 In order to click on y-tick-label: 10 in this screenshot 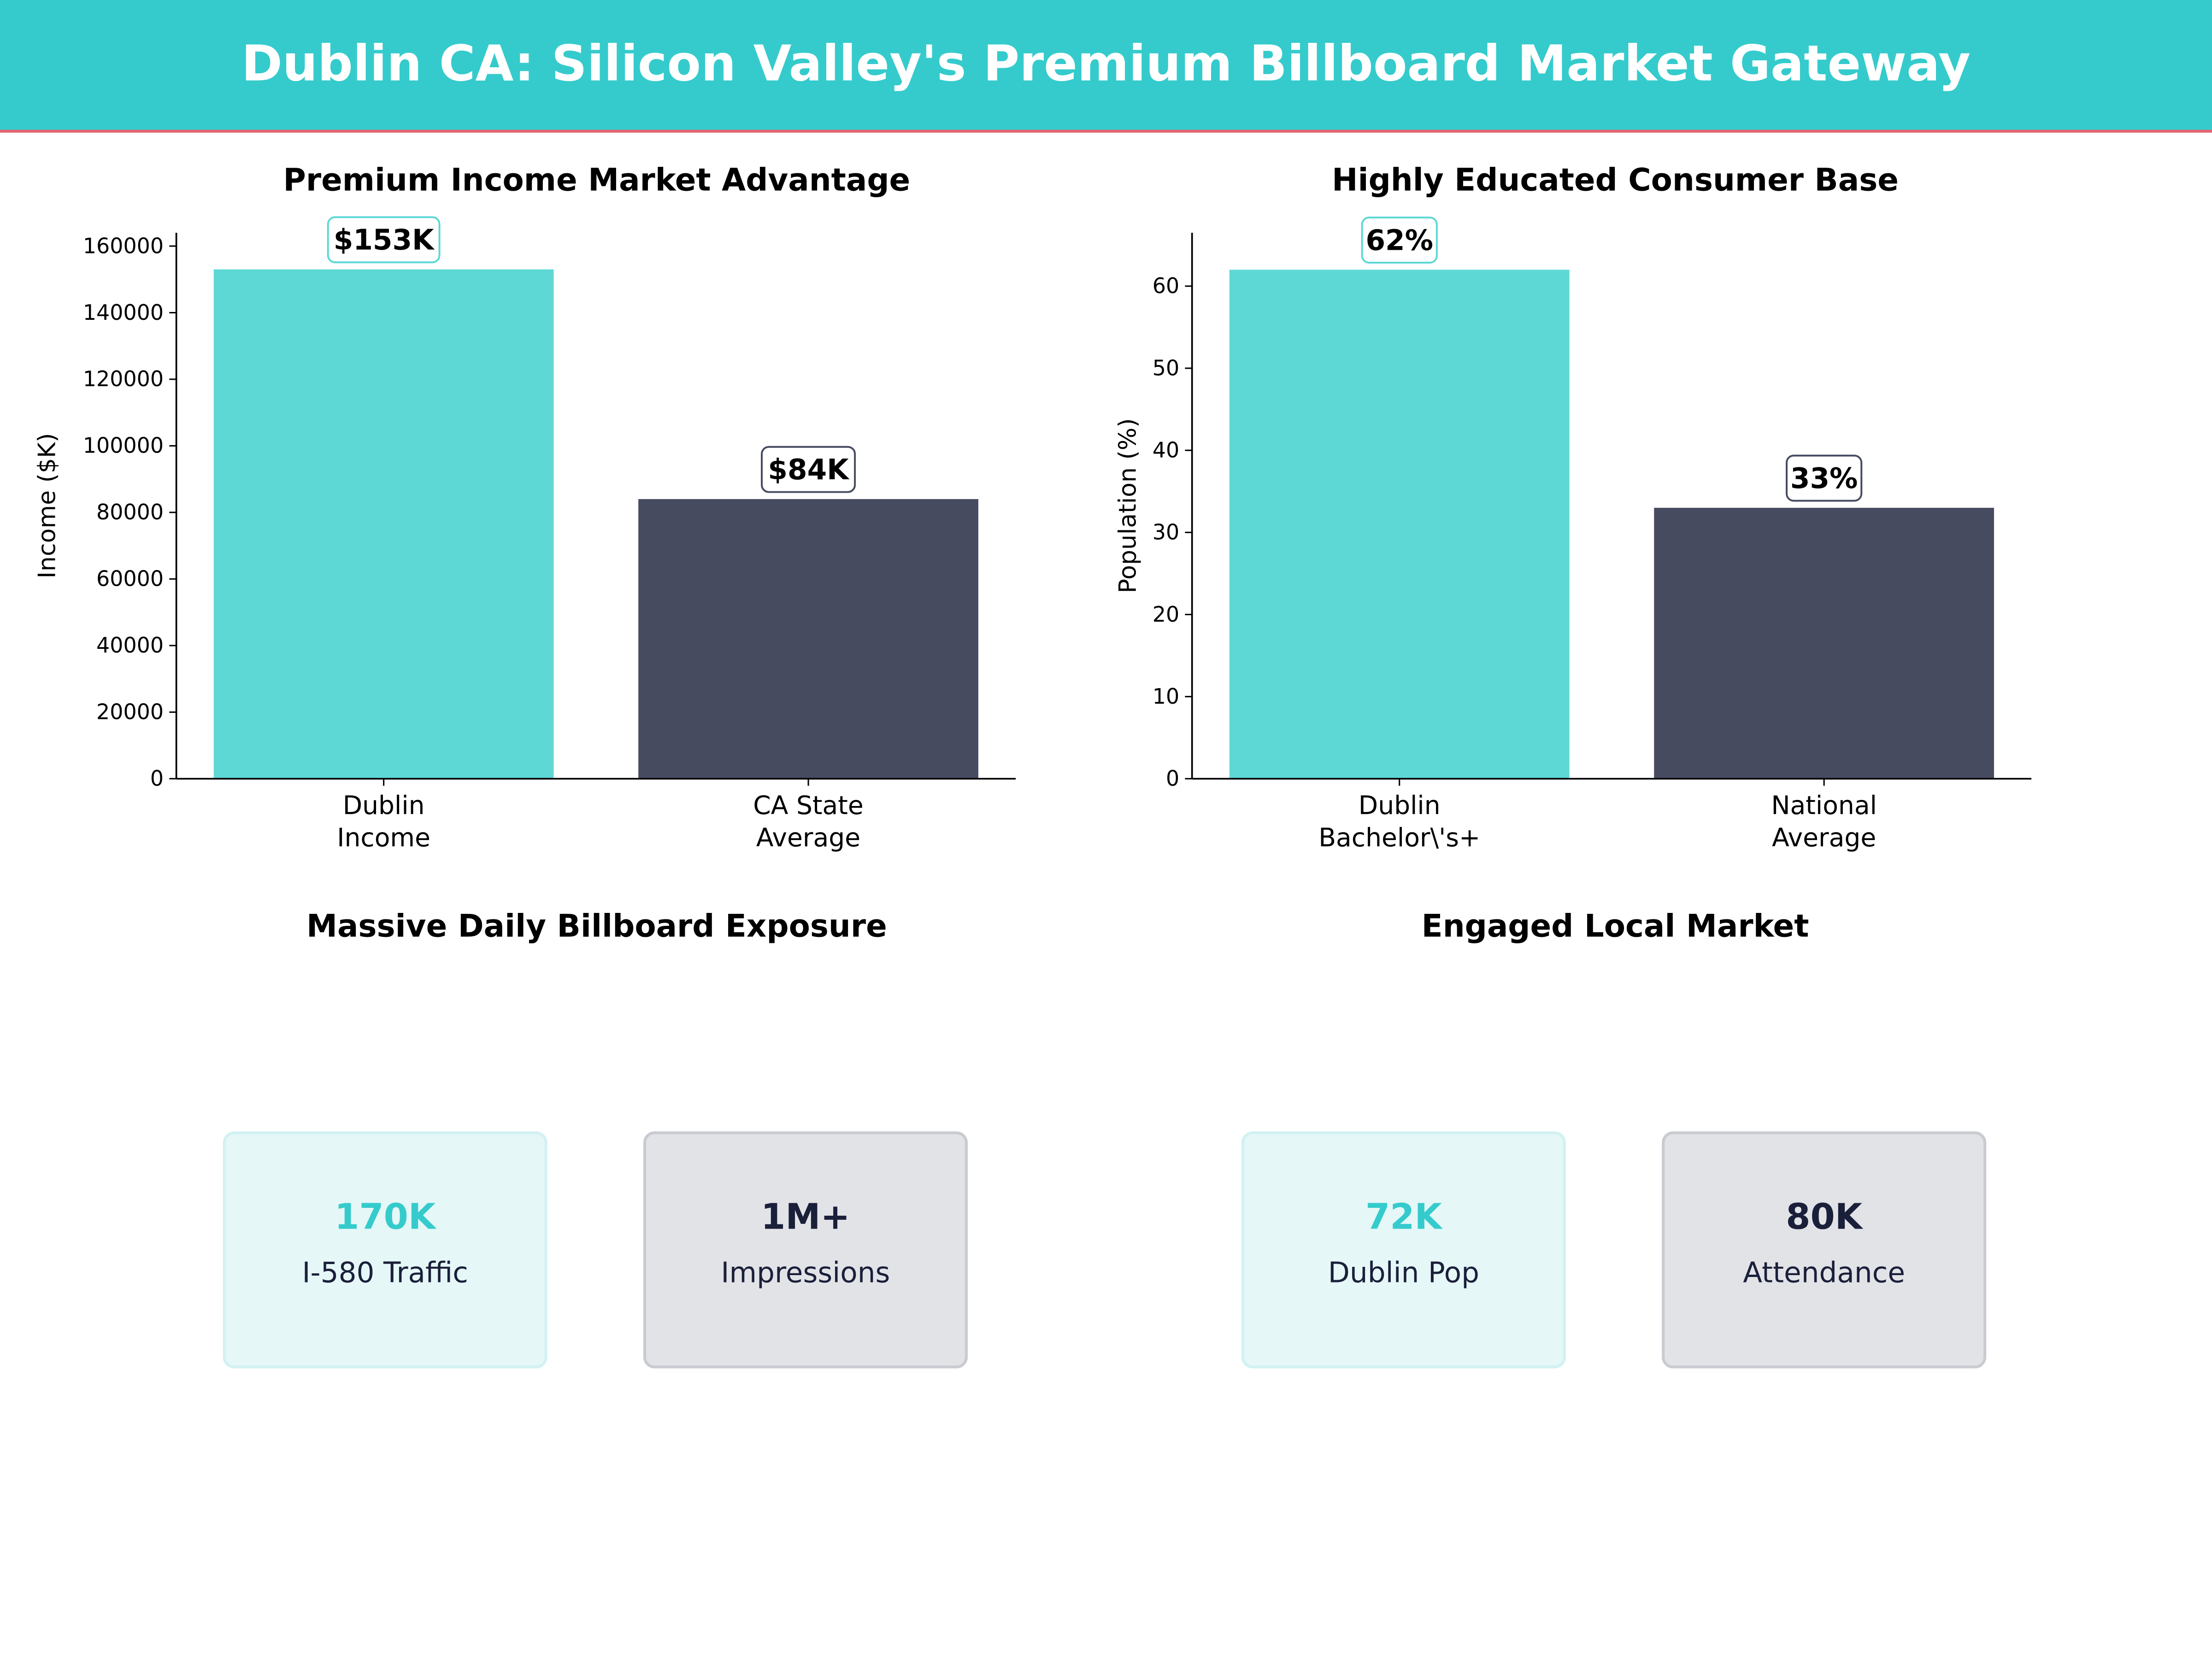, I will do `click(1166, 696)`.